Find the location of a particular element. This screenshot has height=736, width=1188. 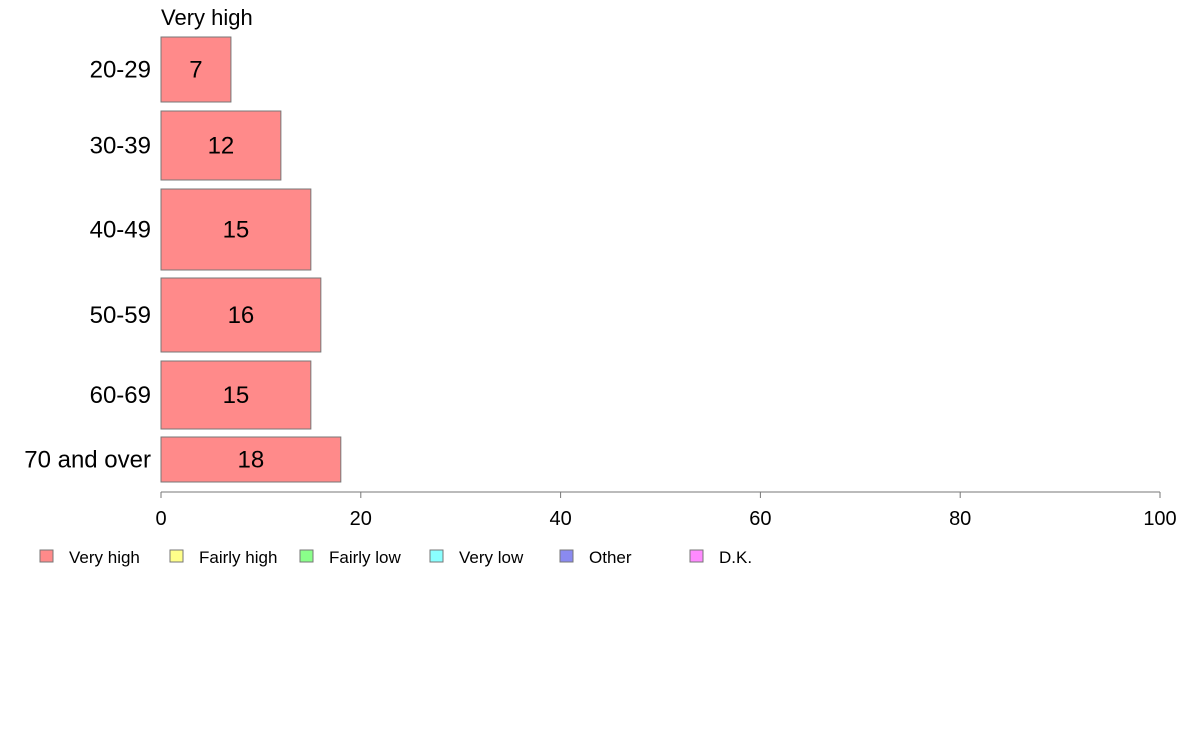

x-axis: 0 20 40 60 80 100 is located at coordinates (666, 510).